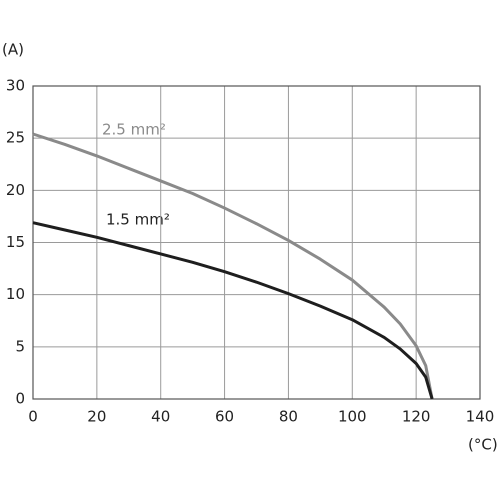 The width and height of the screenshot is (500, 500). What do you see at coordinates (480, 417) in the screenshot?
I see `x-tick-label: 140` at bounding box center [480, 417].